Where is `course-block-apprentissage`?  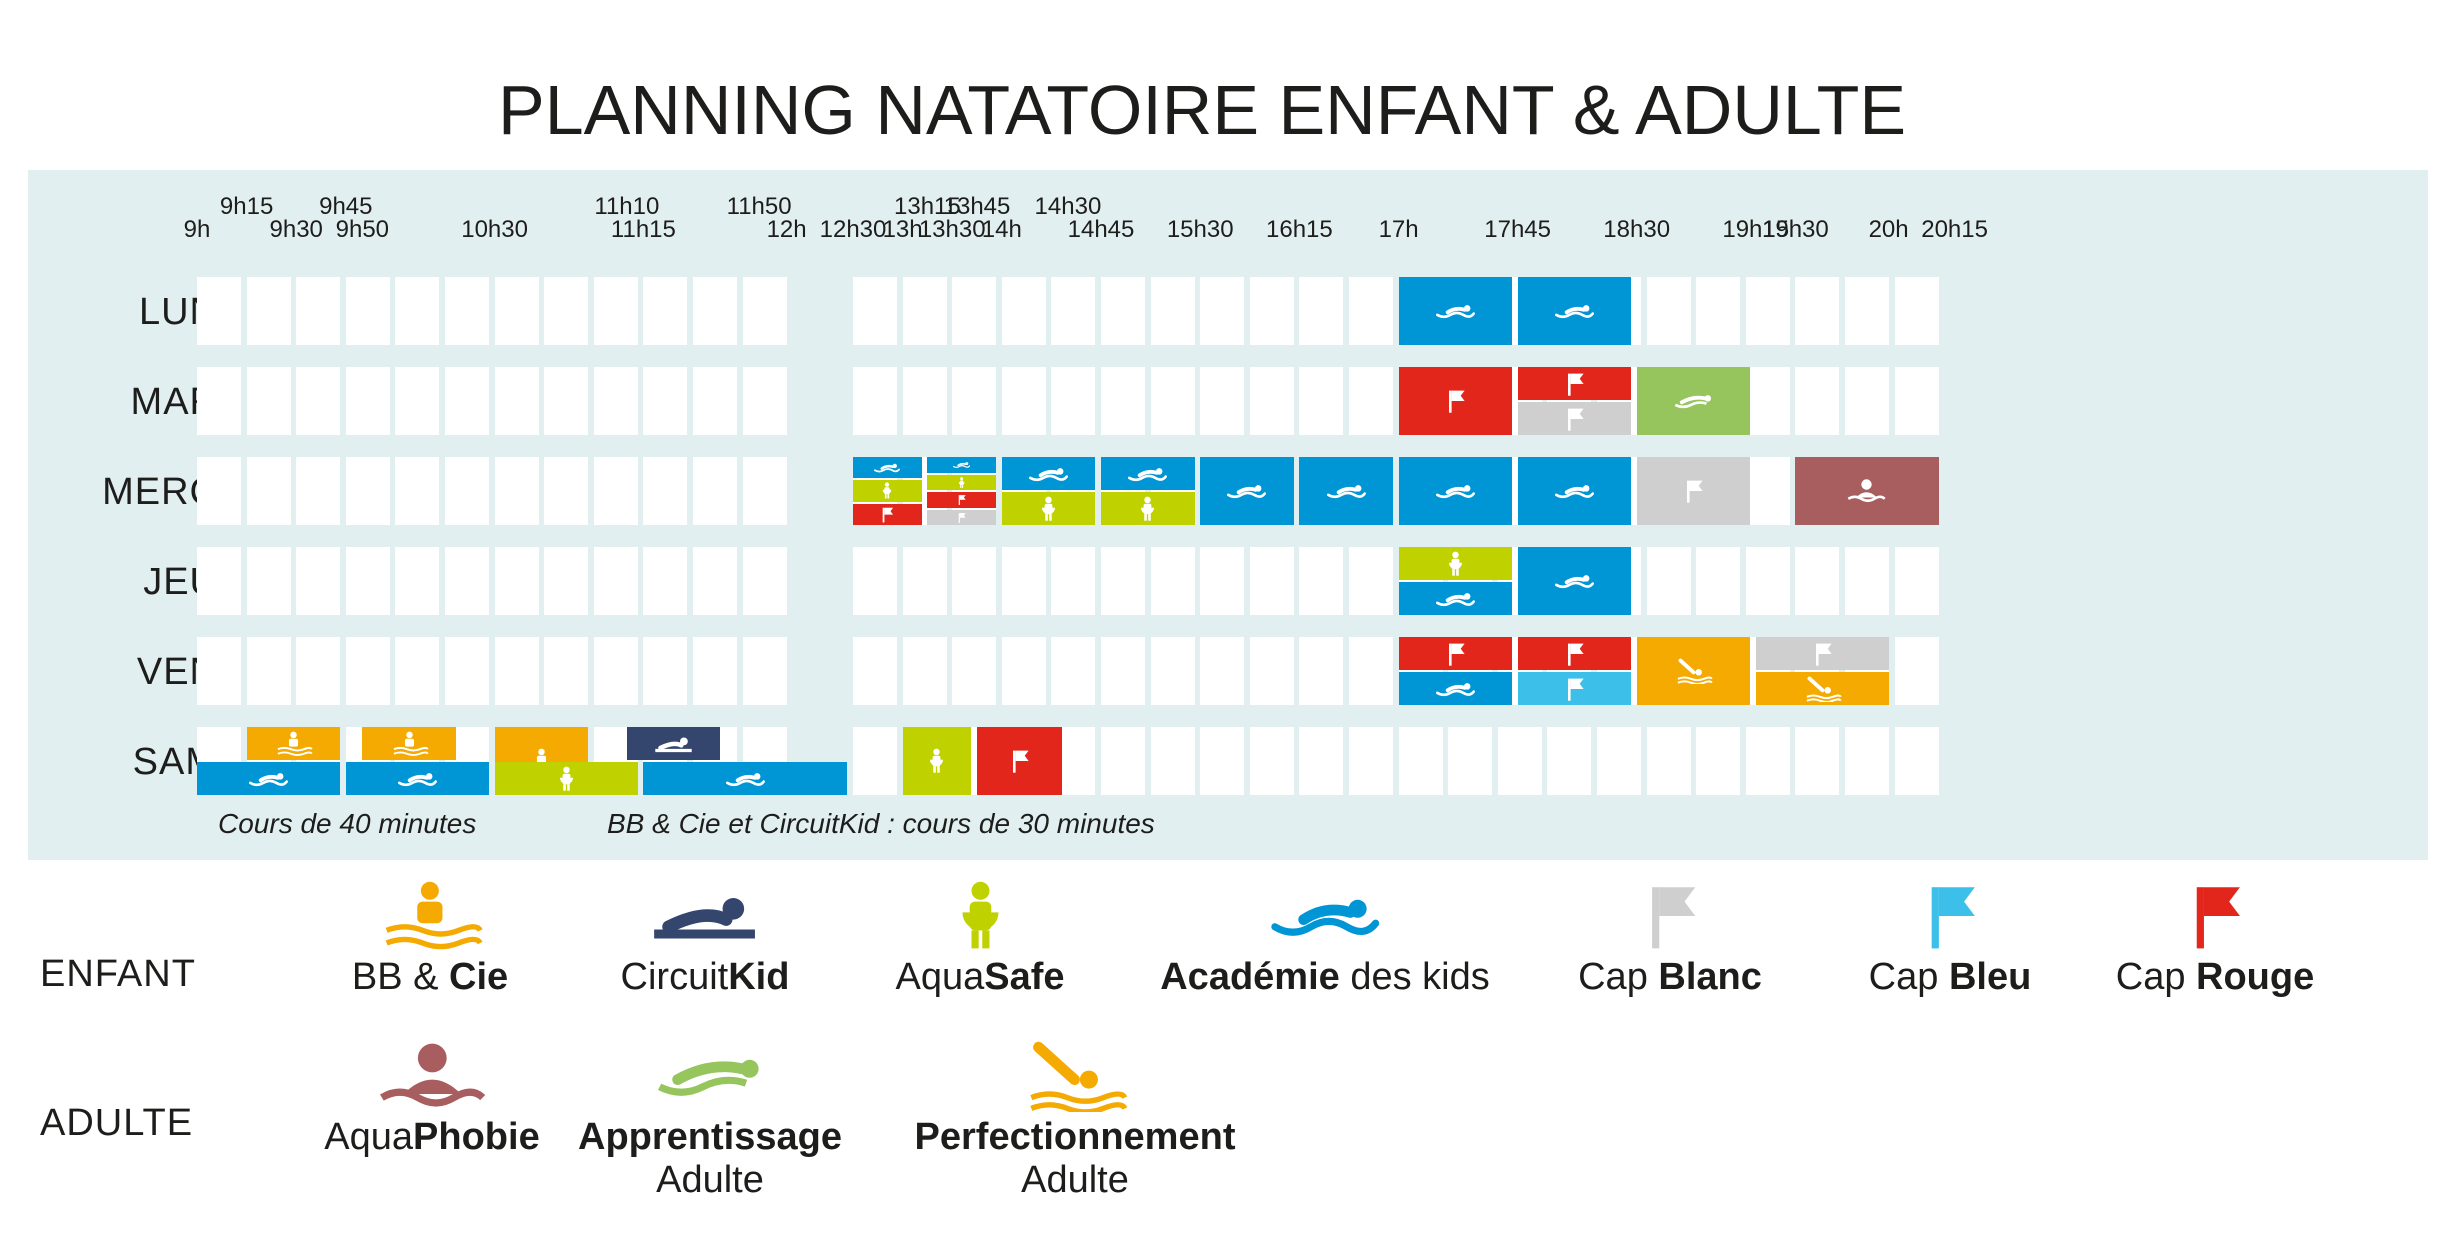
course-block-apprentissage is located at coordinates (1693, 401).